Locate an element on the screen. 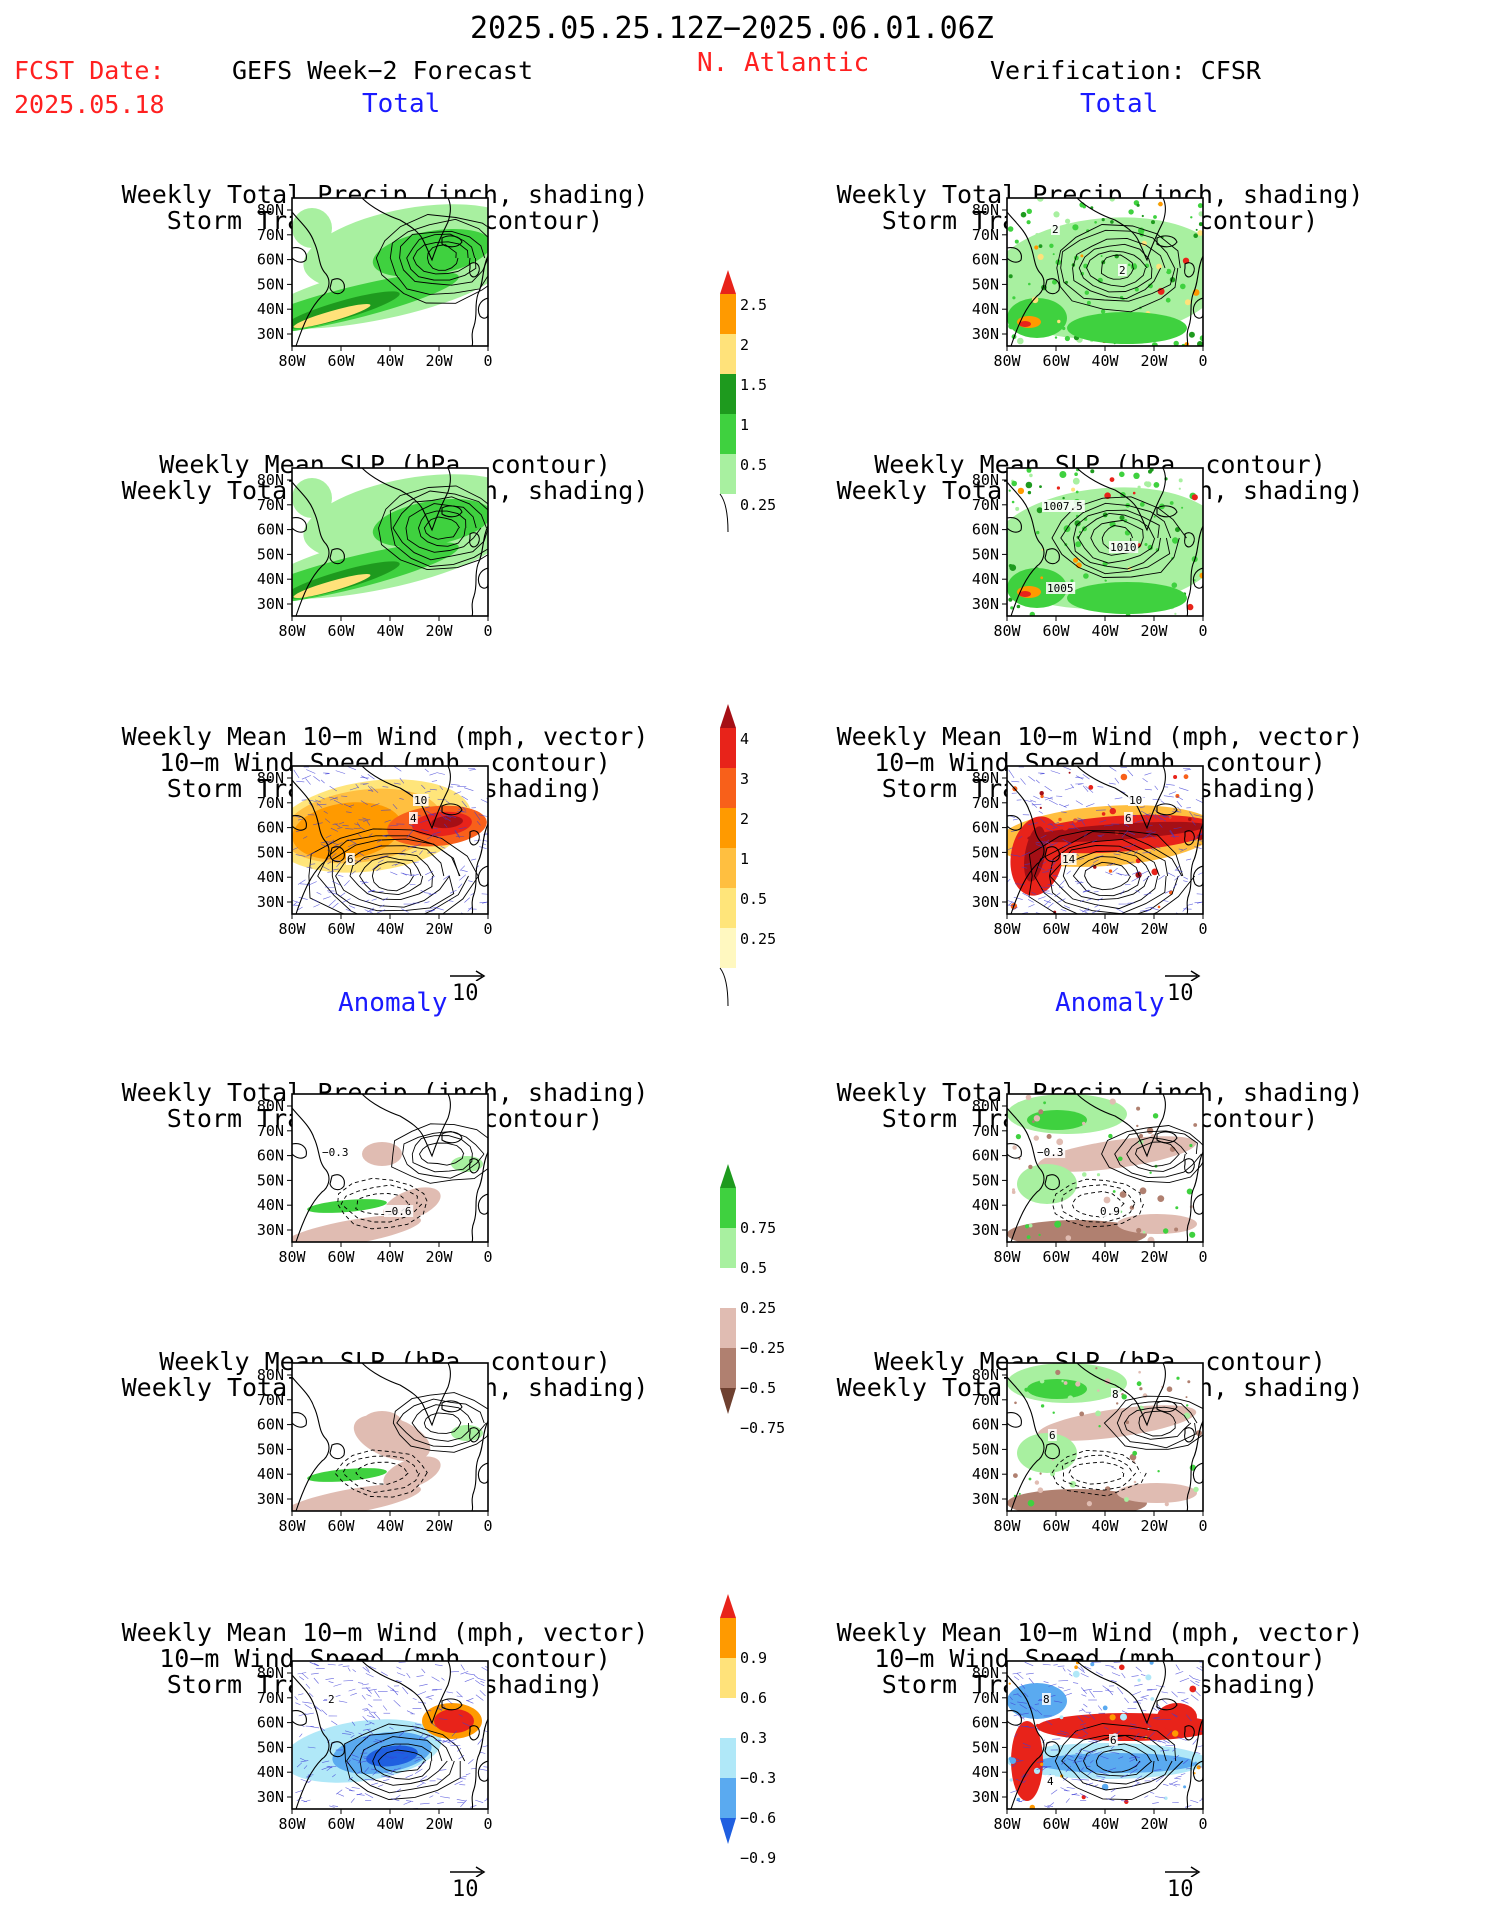 The height and width of the screenshot is (1925, 1487). colorbar-label: −0.25 is located at coordinates (762, 1348).